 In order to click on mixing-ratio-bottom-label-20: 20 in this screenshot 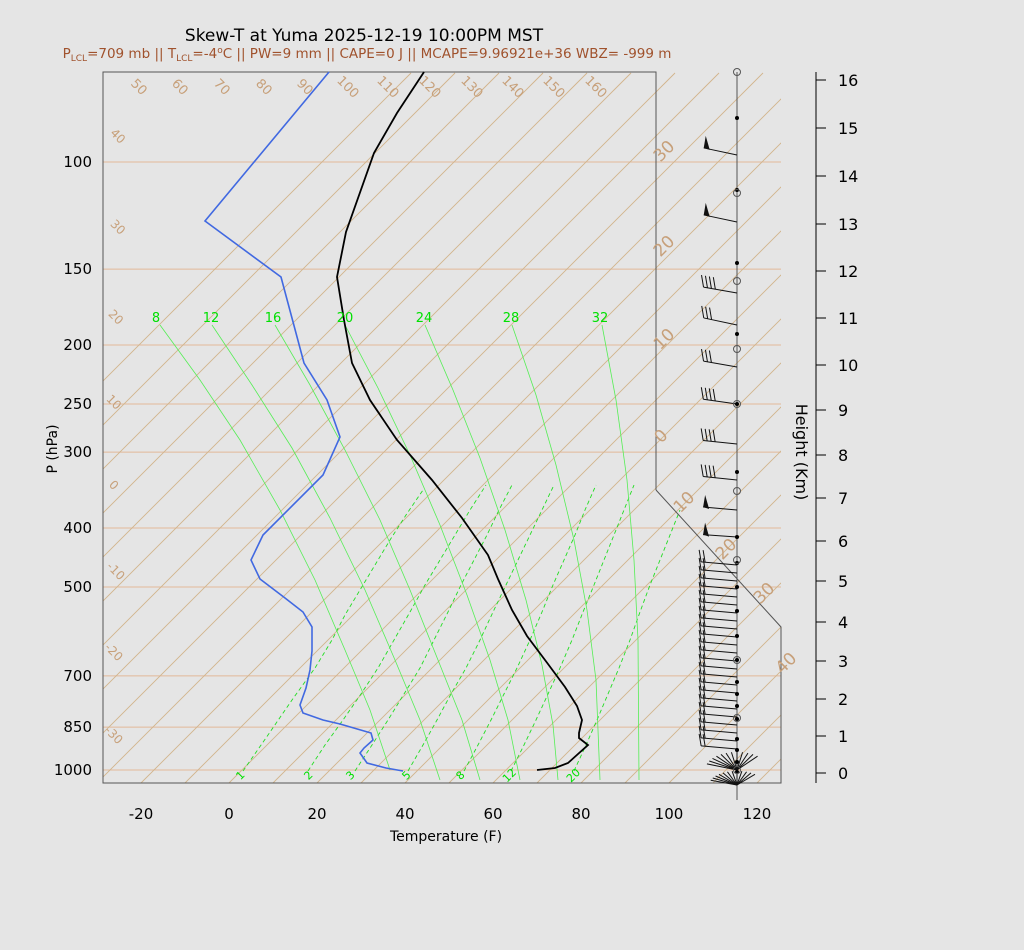, I will do `click(573, 775)`.